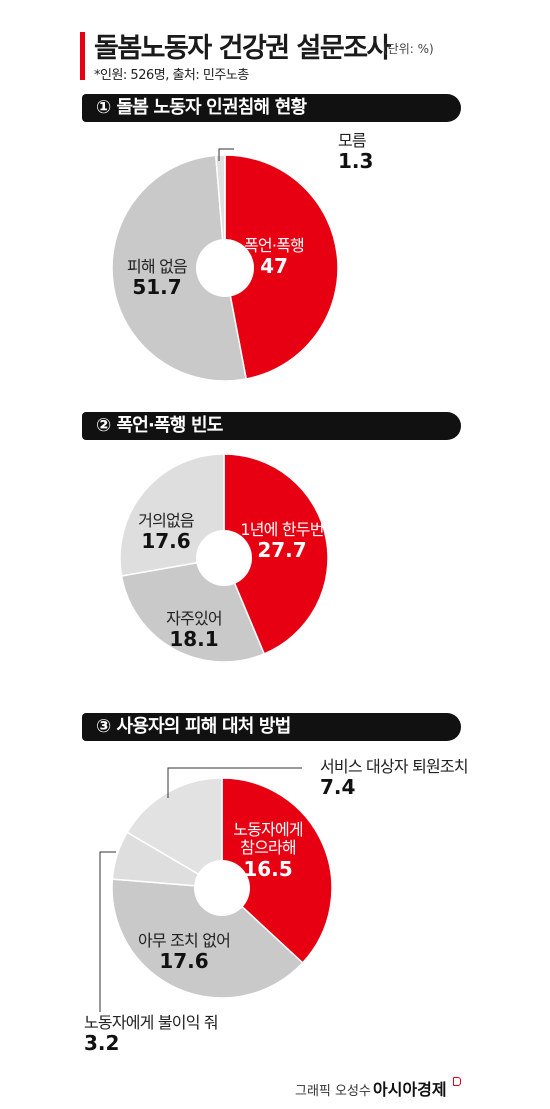 Image resolution: width=550 pixels, height=1109 pixels. I want to click on c2-slice-2-label: 거의없음 17.6, so click(166, 532).